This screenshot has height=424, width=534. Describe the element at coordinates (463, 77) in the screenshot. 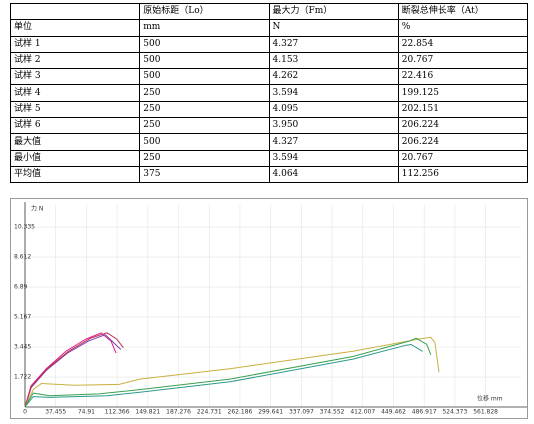

I see `table-cell: 22.416` at that location.